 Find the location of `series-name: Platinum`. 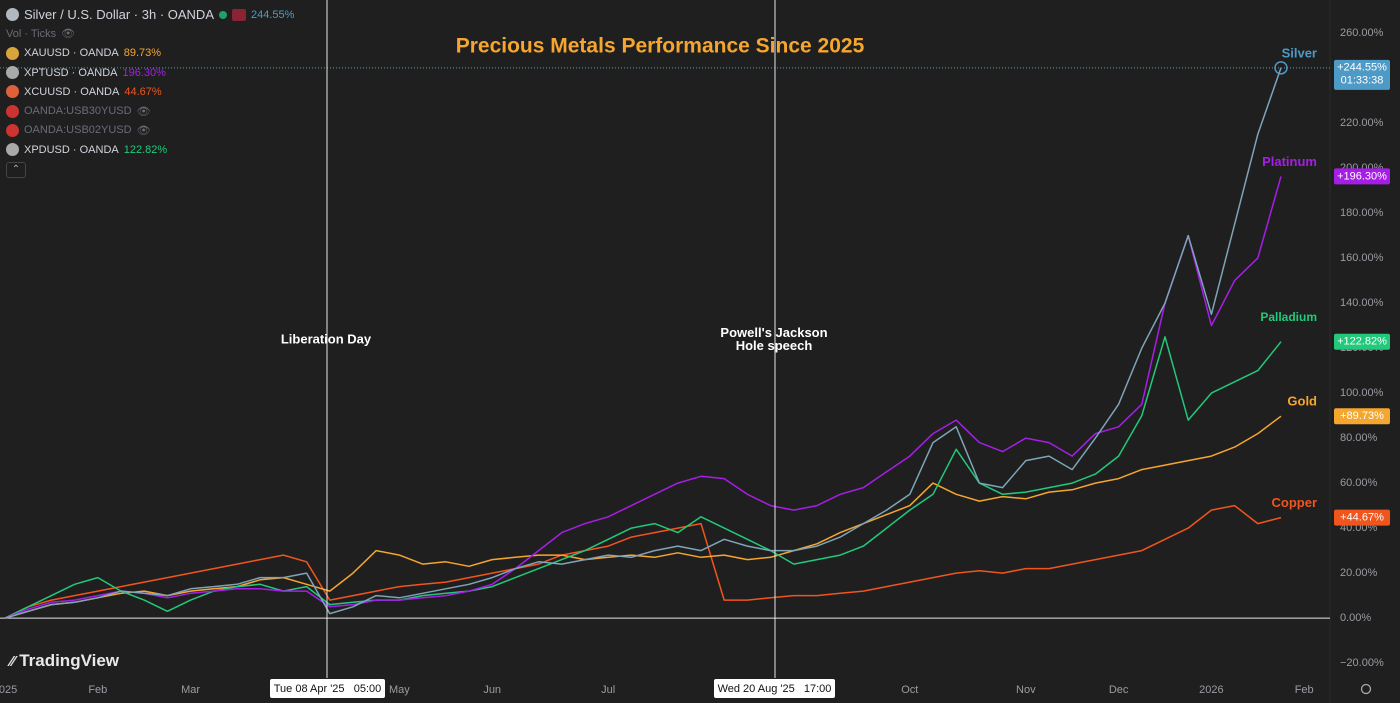

series-name: Platinum is located at coordinates (1289, 161).